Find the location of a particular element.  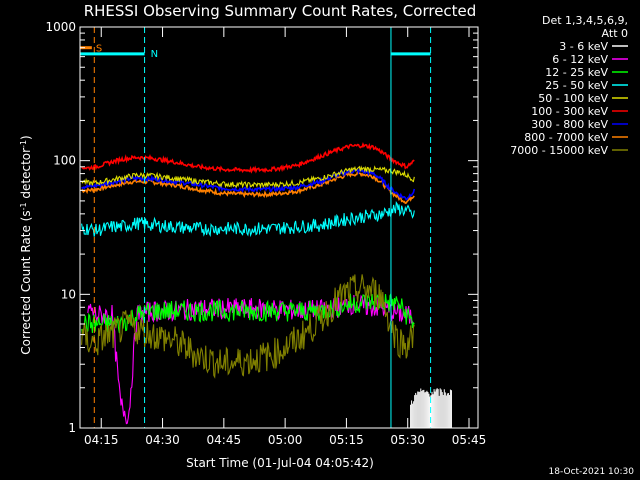

x-axis-label: Start Time (01-Jul-04 04:05:42) is located at coordinates (280, 463).